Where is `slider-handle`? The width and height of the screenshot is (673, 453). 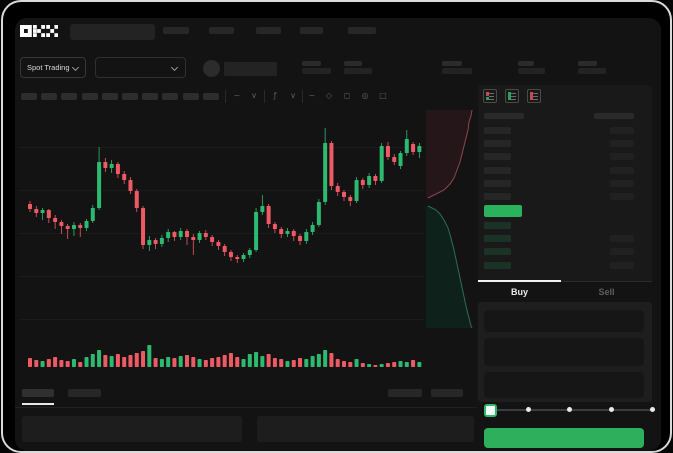
slider-handle is located at coordinates (490, 410).